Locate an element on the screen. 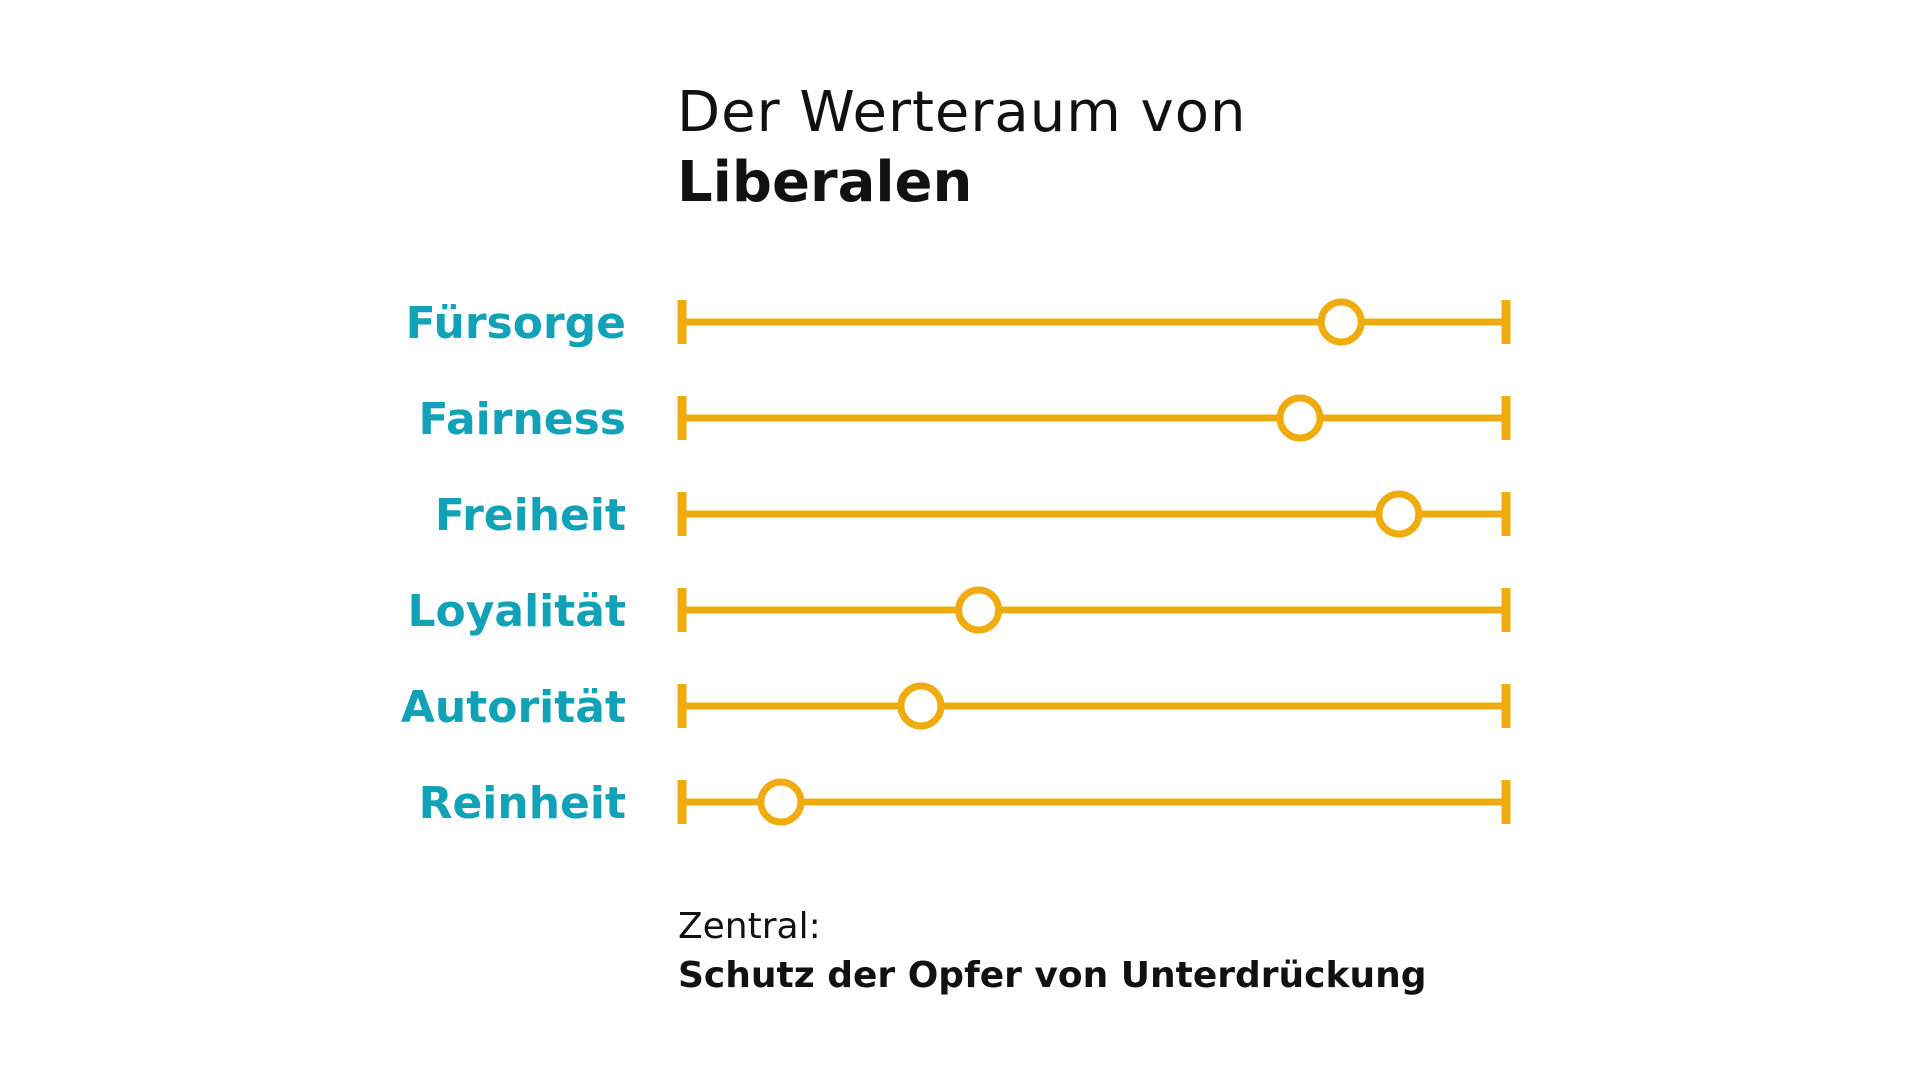  scale-row: Fürsorge is located at coordinates (958, 323).